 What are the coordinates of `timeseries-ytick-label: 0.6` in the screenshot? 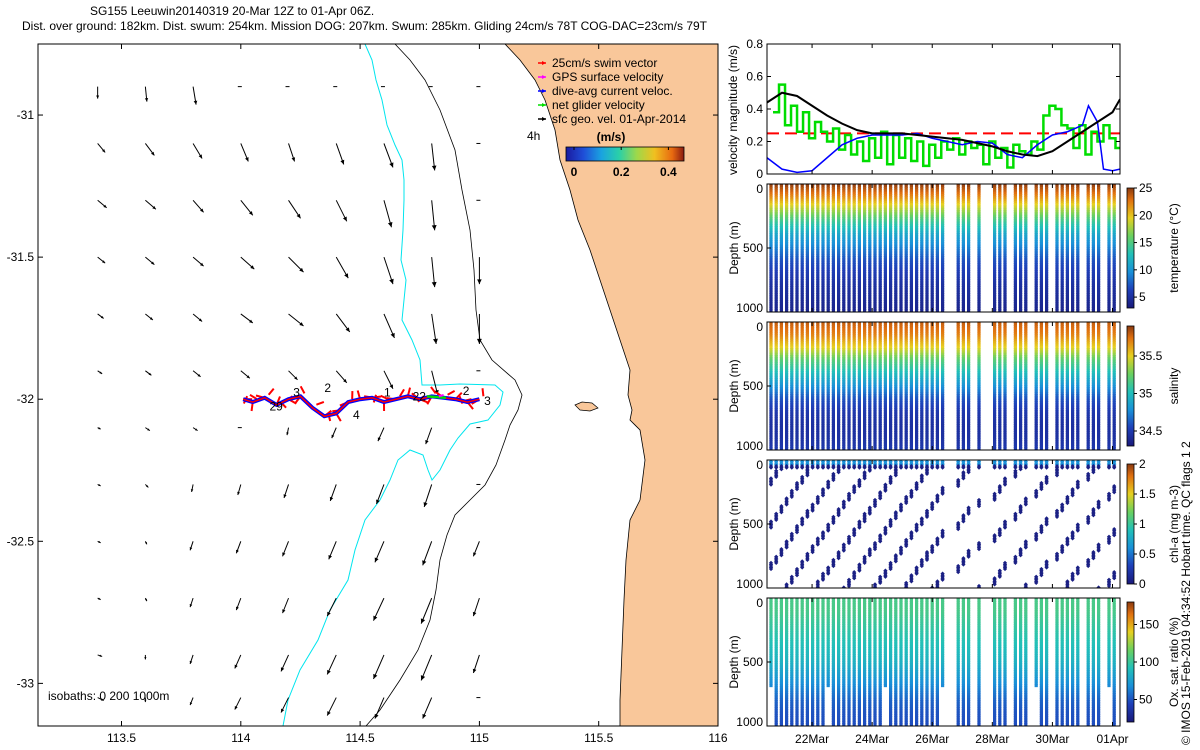 It's located at (754, 77).